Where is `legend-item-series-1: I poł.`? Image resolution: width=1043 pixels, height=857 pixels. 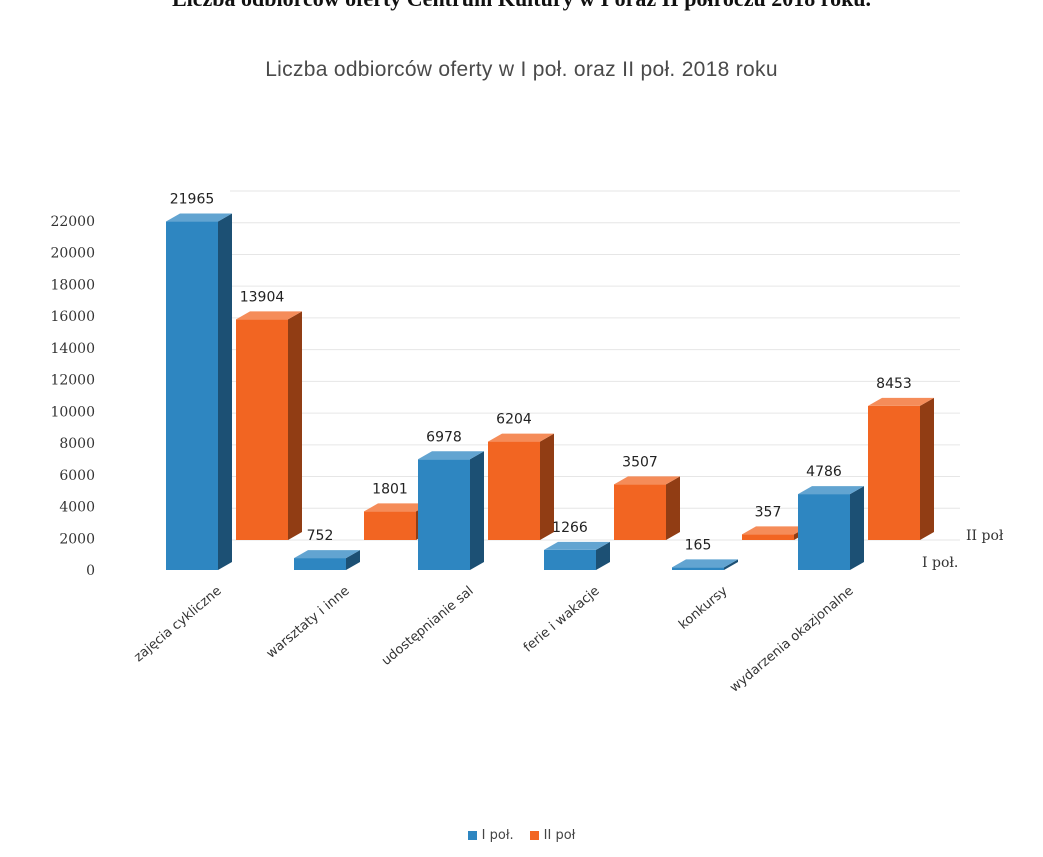
legend-item-series-1: I poł. is located at coordinates (490, 835).